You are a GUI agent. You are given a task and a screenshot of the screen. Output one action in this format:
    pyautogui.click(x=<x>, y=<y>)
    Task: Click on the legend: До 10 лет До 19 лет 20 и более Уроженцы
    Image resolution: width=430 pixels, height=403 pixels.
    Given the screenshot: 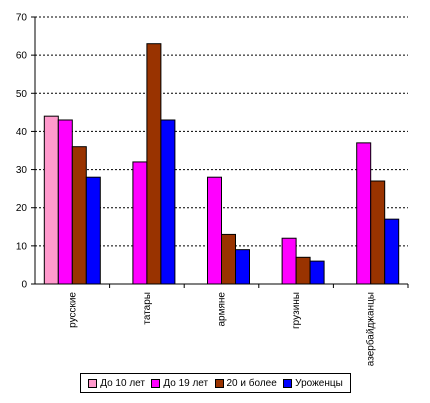 What is the action you would take?
    pyautogui.click(x=215, y=383)
    